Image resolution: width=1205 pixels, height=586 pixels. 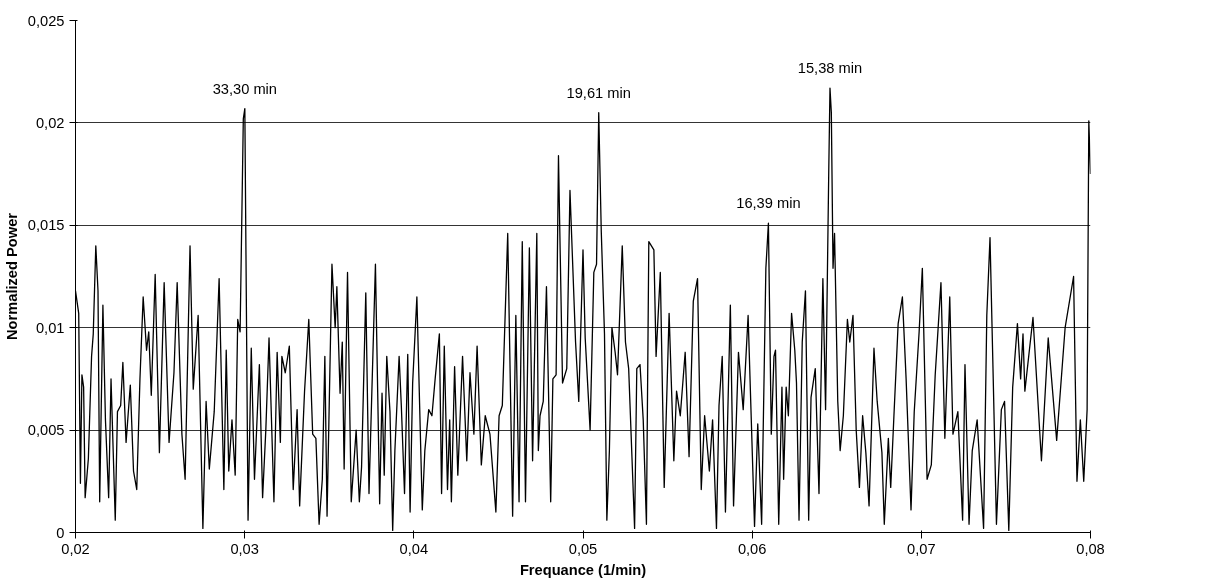 I want to click on y-tick-label: 0,015, so click(x=46, y=225).